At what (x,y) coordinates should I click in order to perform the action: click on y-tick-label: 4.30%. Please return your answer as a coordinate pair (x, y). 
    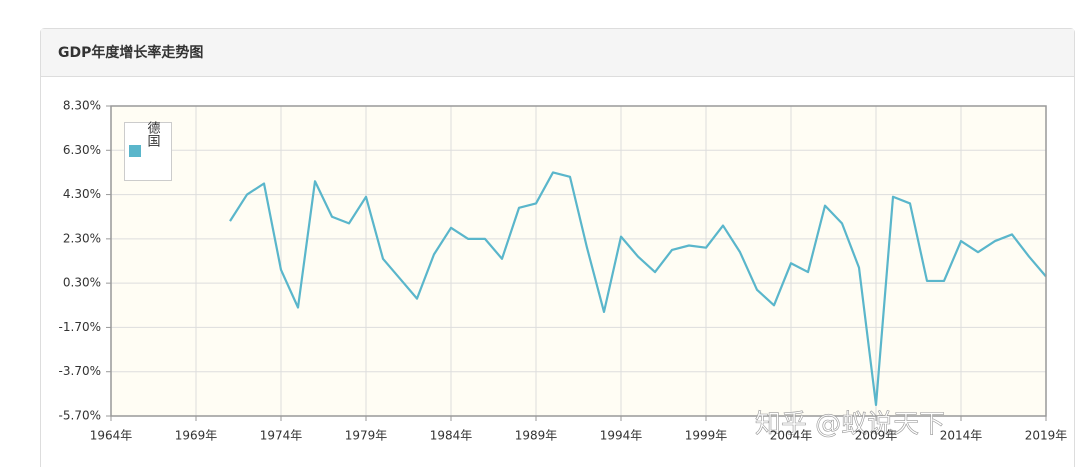
    Looking at the image, I should click on (82, 194).